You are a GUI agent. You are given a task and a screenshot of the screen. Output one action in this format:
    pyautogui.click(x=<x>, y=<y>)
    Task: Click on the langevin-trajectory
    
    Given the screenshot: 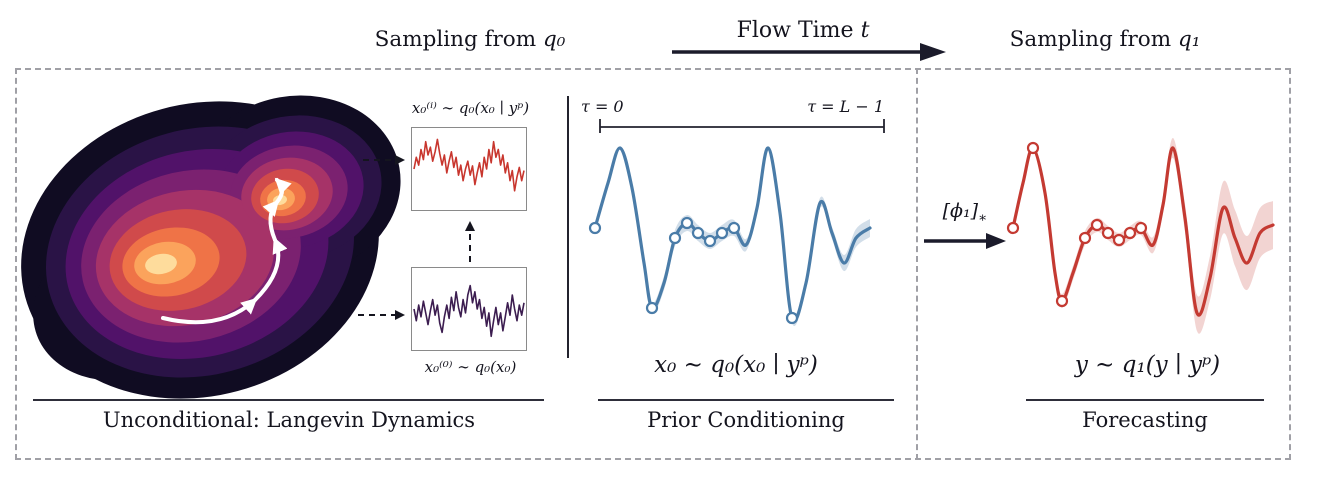 What is the action you would take?
    pyautogui.click(x=226, y=251)
    